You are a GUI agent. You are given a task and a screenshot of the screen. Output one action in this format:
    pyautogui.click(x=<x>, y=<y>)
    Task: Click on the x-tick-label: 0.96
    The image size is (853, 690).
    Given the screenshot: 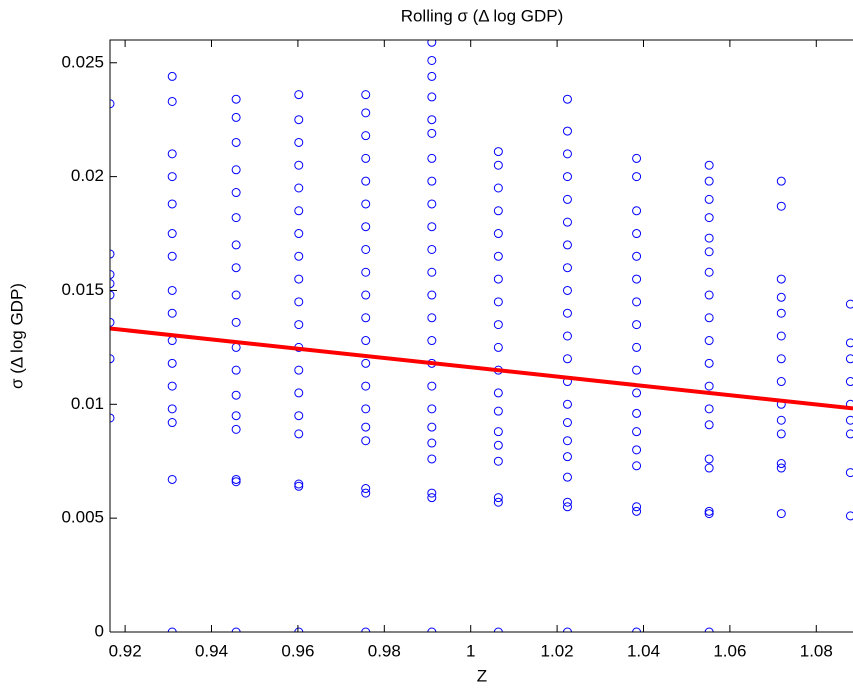 What is the action you would take?
    pyautogui.click(x=297, y=650)
    